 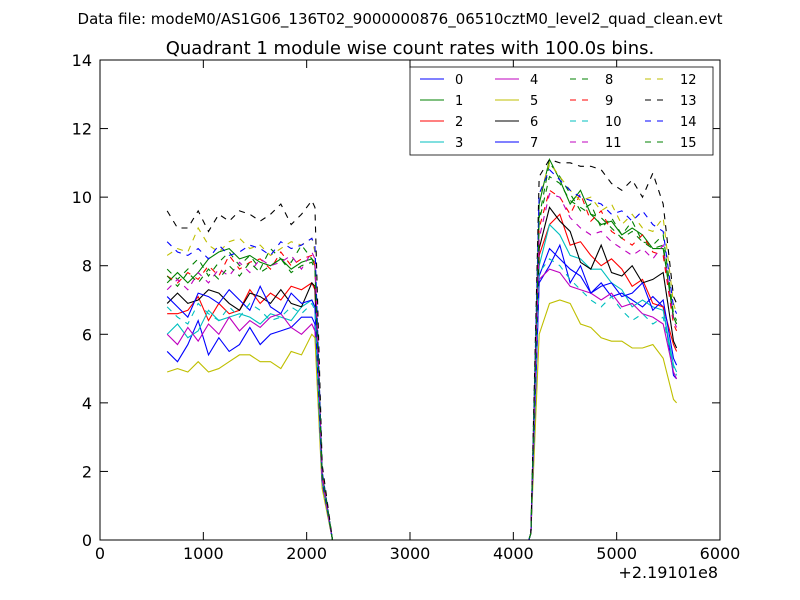 What do you see at coordinates (534, 101) in the screenshot?
I see `legend-label-5: 5` at bounding box center [534, 101].